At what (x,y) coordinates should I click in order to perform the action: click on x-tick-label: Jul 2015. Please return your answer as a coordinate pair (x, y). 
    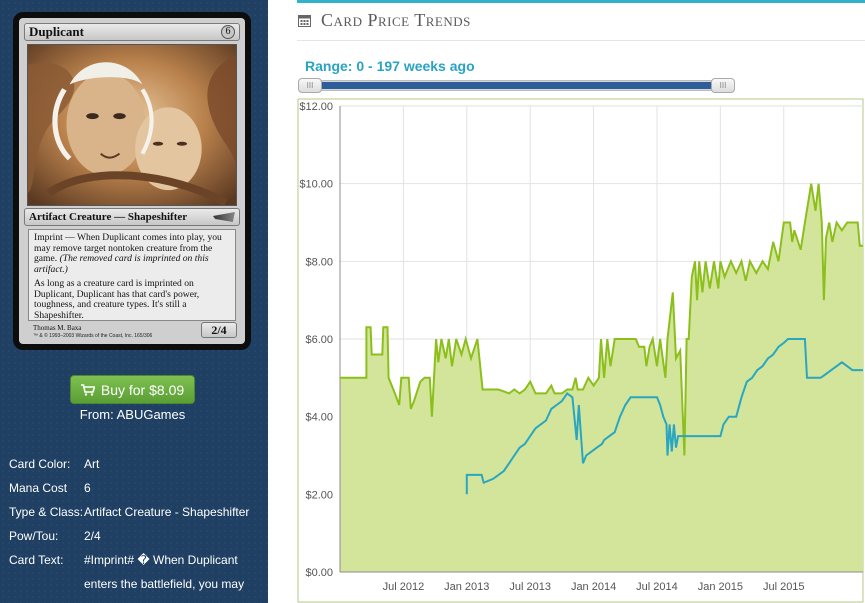
    Looking at the image, I should click on (784, 587).